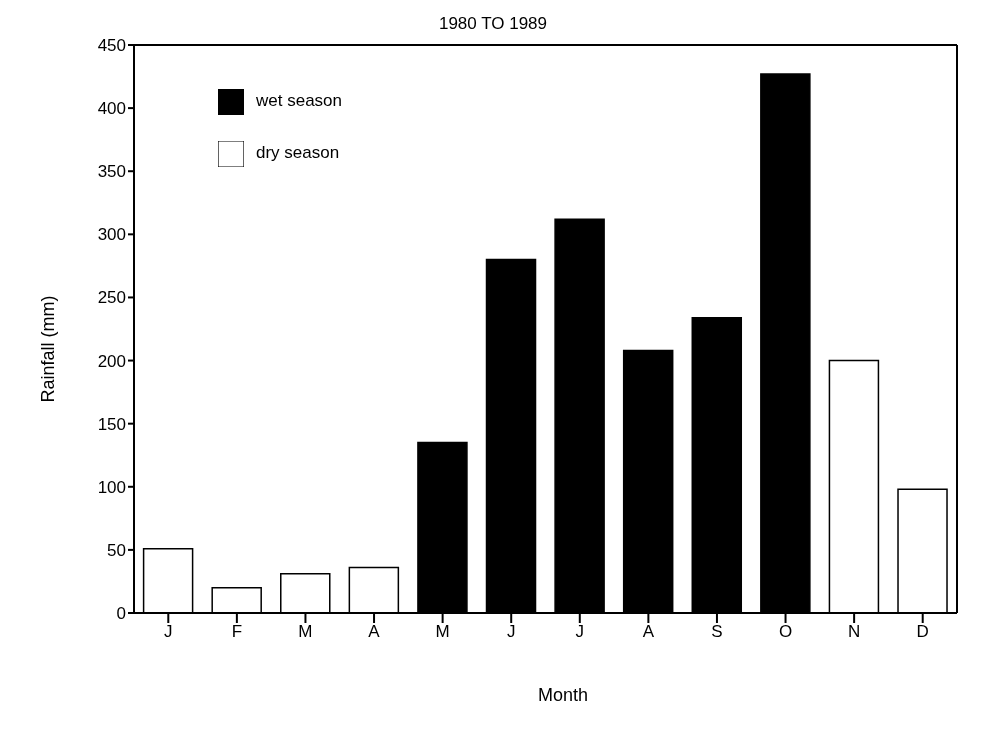  Describe the element at coordinates (116, 550) in the screenshot. I see `y-tick-label: 50` at that location.